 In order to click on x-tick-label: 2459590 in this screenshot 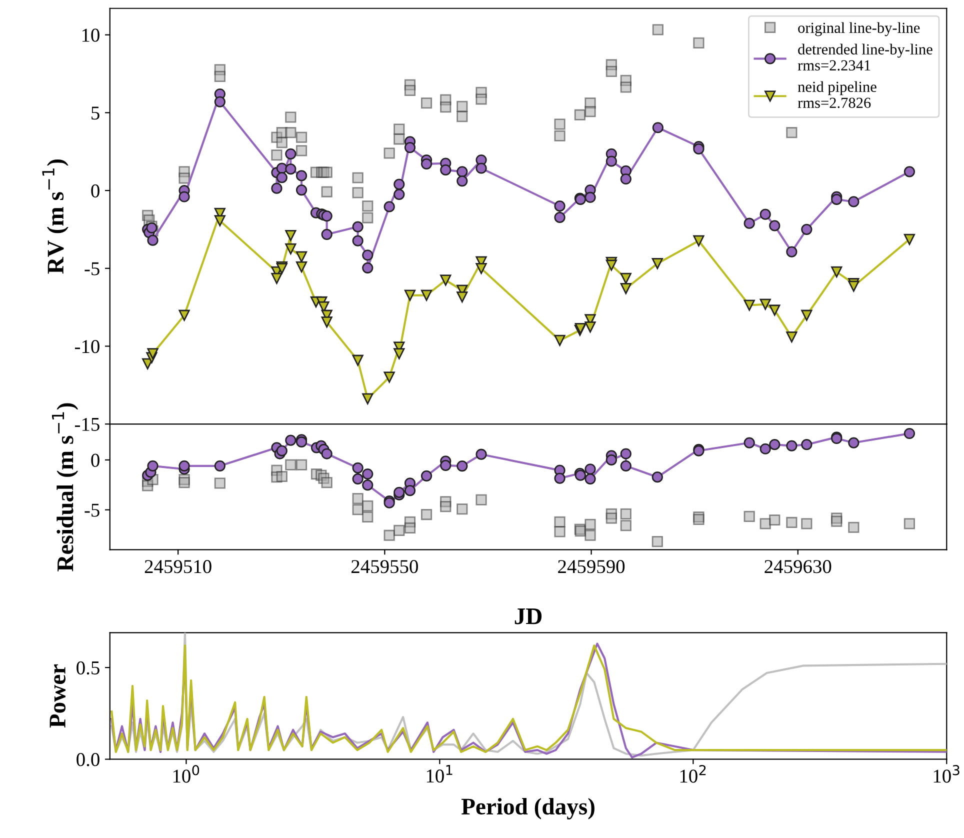, I will do `click(591, 567)`.